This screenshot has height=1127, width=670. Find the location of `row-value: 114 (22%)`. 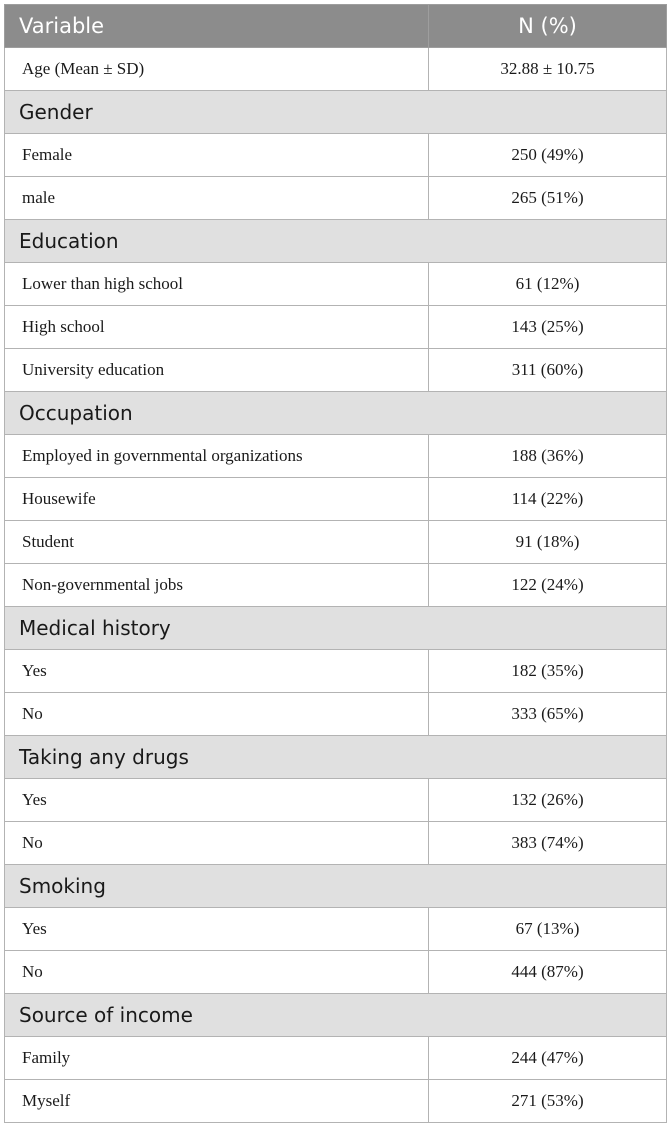

row-value: 114 (22%) is located at coordinates (547, 499).